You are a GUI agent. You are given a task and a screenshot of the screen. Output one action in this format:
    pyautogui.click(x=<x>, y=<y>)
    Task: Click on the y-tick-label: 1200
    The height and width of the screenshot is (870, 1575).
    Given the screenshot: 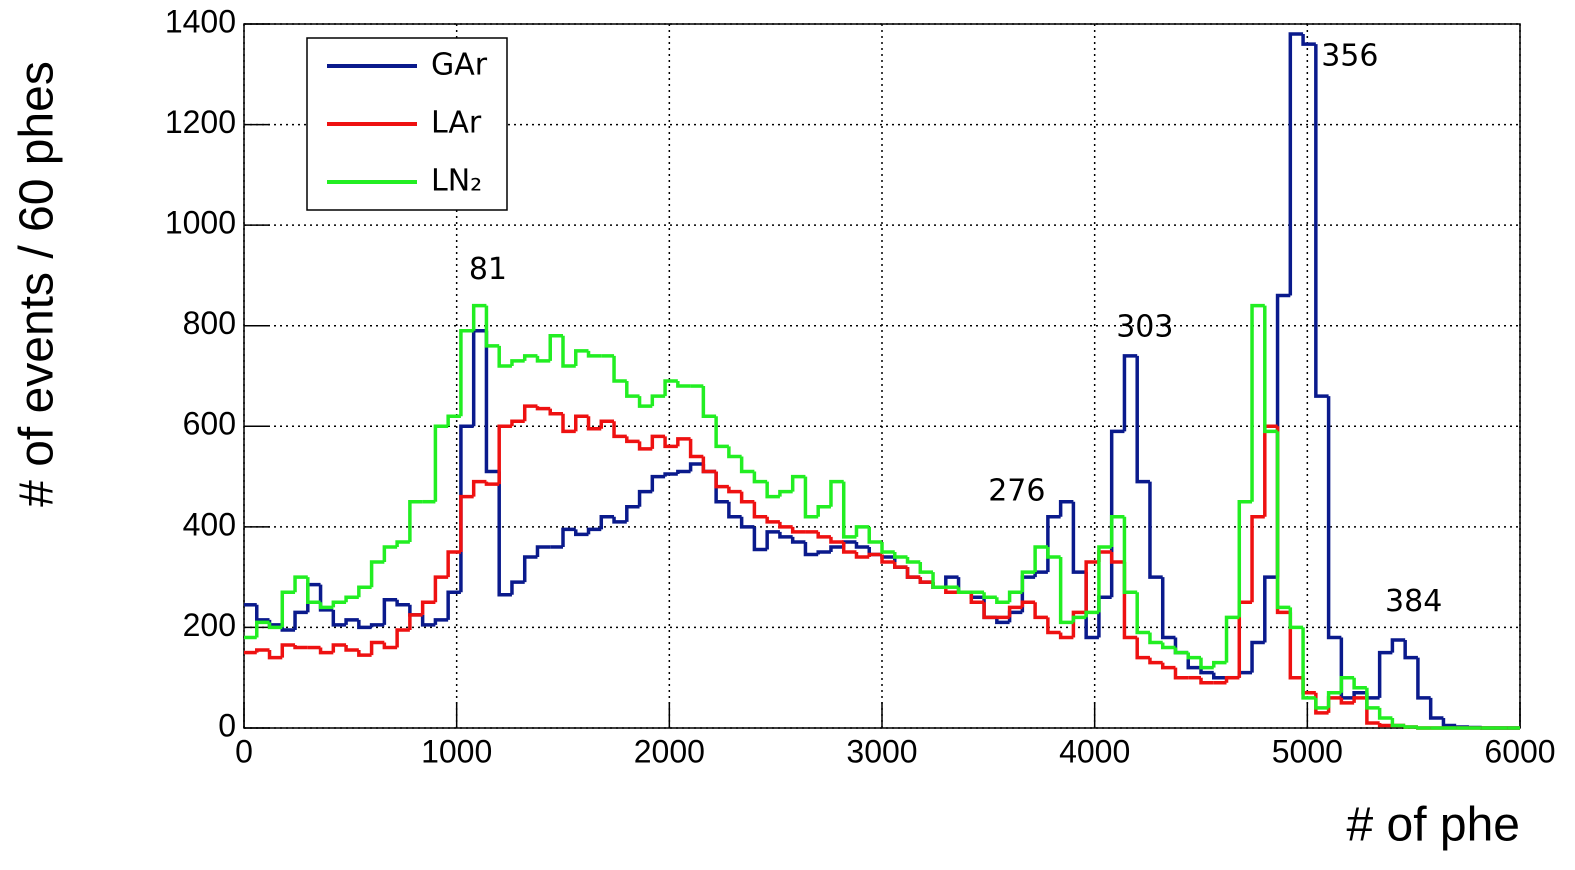 What is the action you would take?
    pyautogui.click(x=200, y=122)
    